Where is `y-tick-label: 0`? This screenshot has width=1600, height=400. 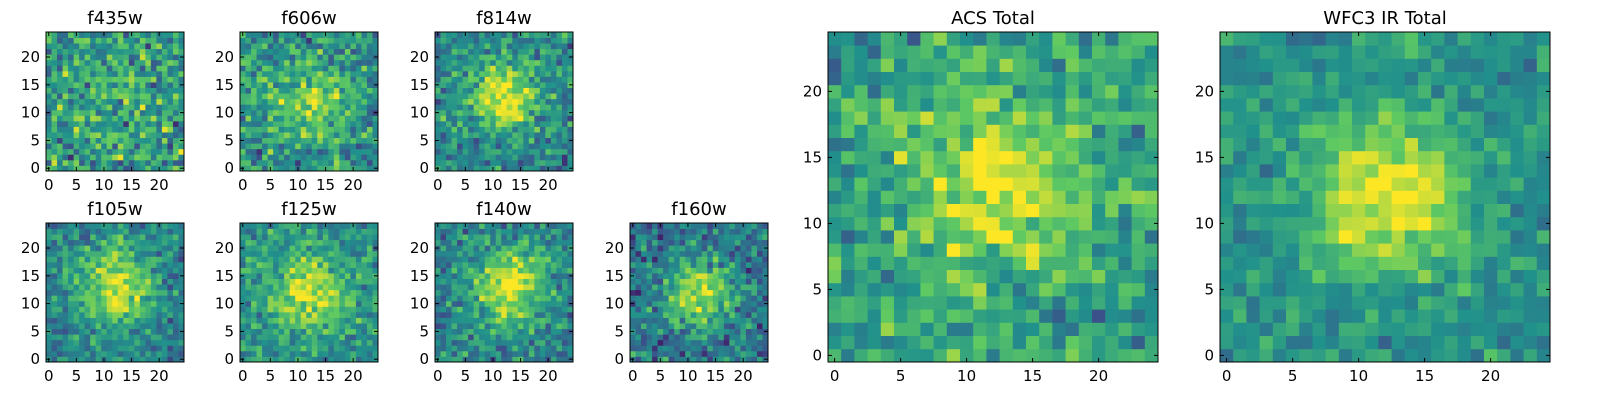 y-tick-label: 0 is located at coordinates (229, 359).